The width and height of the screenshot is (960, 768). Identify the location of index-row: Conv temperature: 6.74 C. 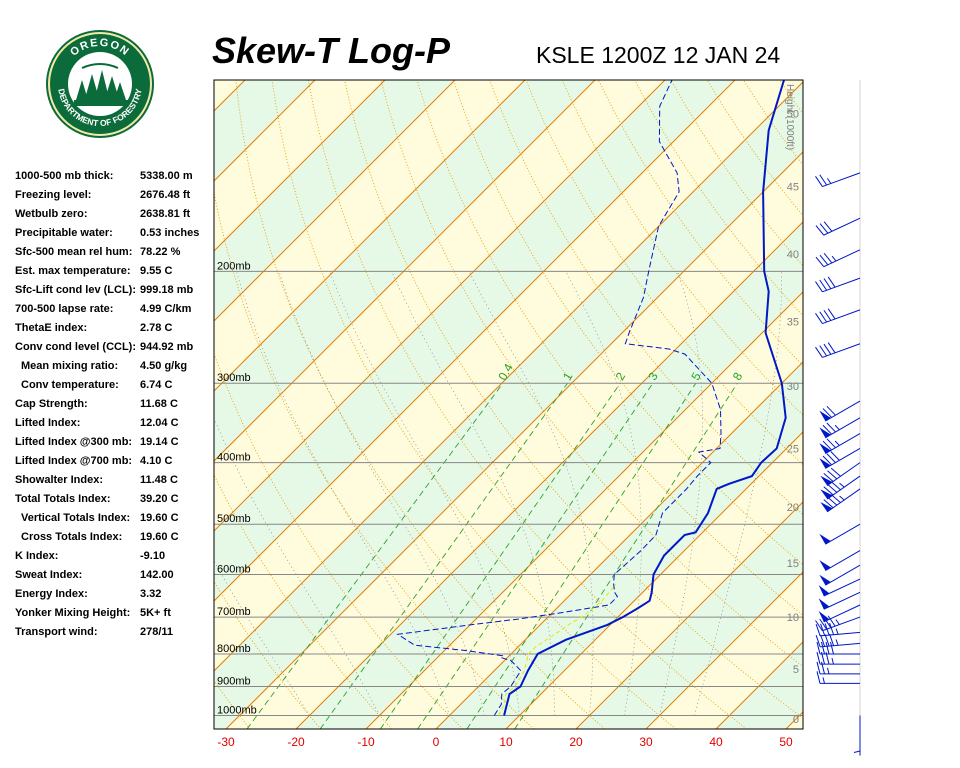
(115, 386).